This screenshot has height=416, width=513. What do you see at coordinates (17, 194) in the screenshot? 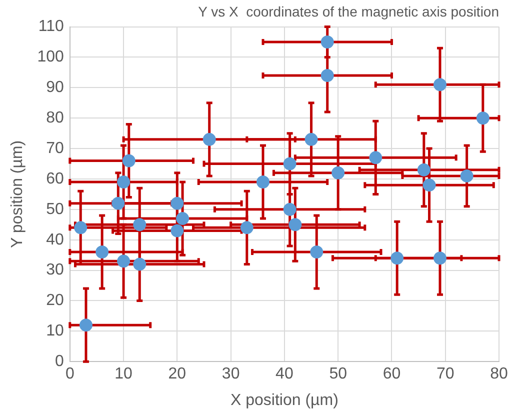
I see `y-axis-title: Y position (µm)` at bounding box center [17, 194].